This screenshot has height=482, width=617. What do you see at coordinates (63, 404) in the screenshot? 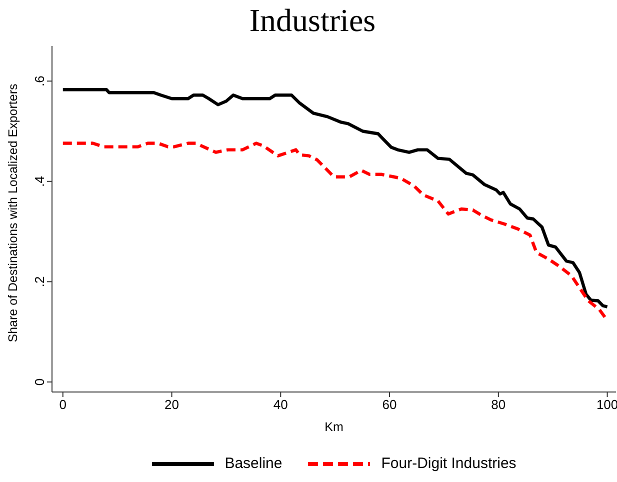
I see `x-tick-label: 0` at bounding box center [63, 404].